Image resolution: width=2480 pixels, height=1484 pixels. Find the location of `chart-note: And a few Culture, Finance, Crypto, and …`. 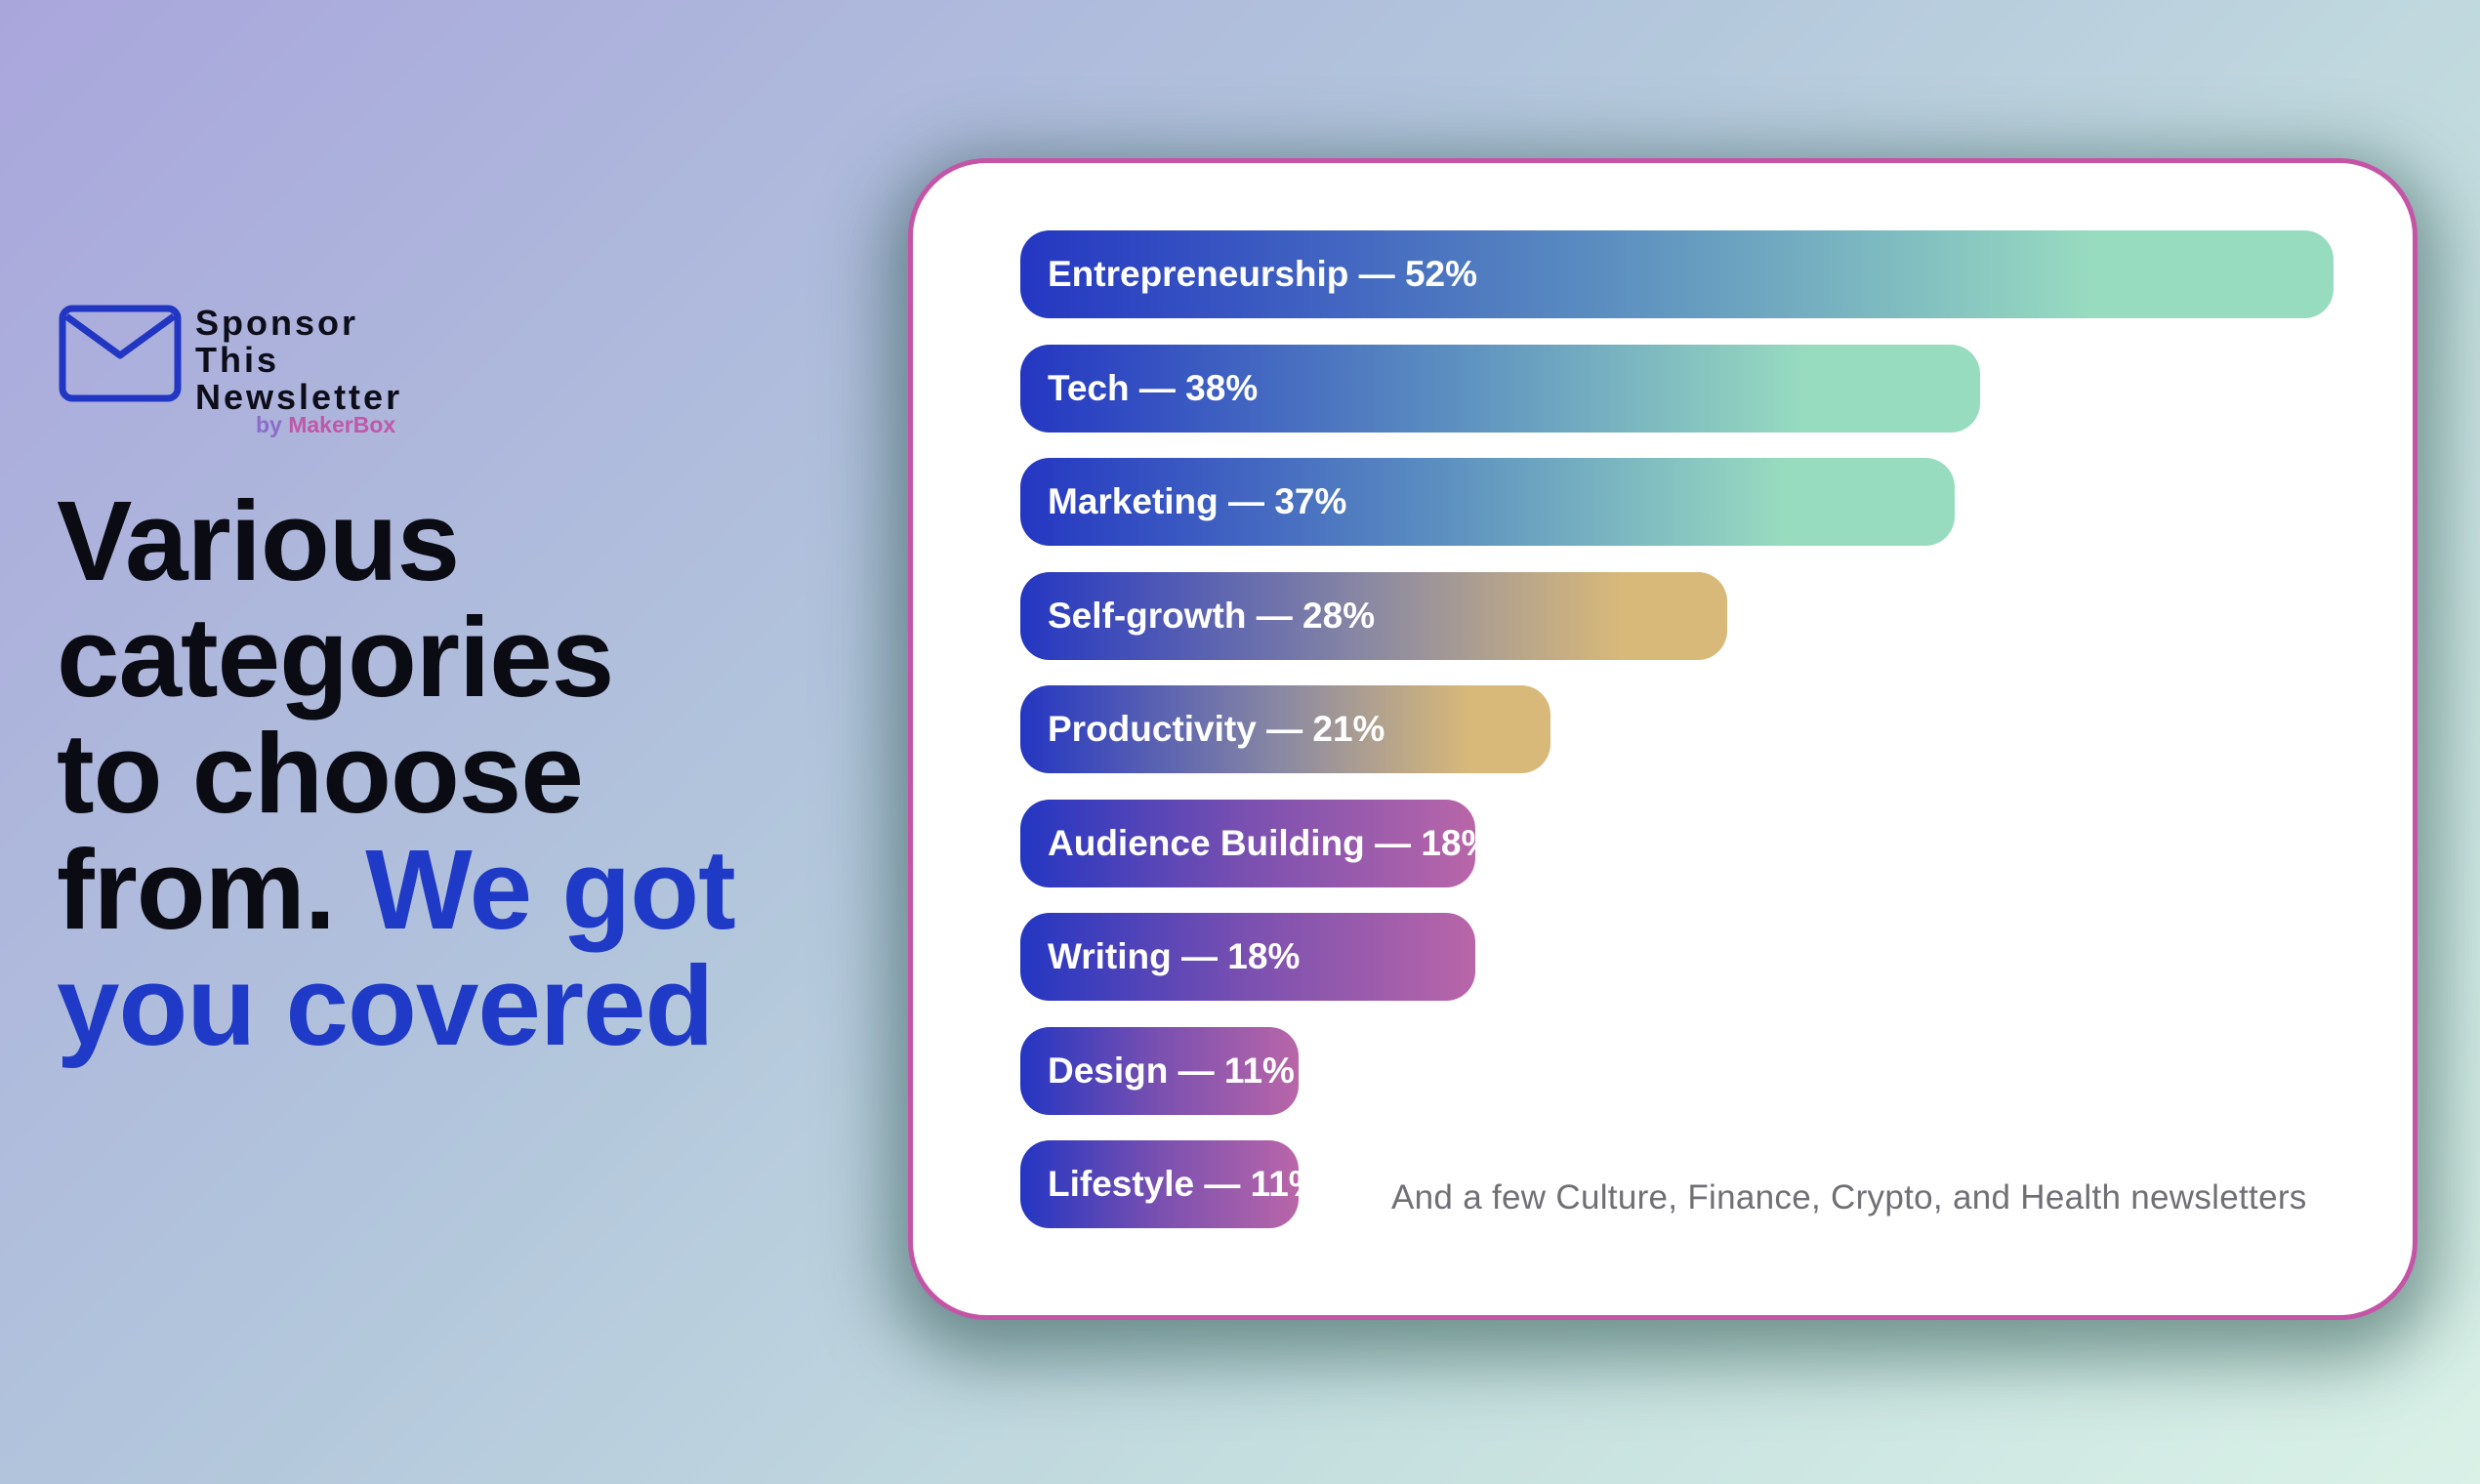

chart-note: And a few Culture, Finance, Crypto, and … is located at coordinates (1849, 1197).